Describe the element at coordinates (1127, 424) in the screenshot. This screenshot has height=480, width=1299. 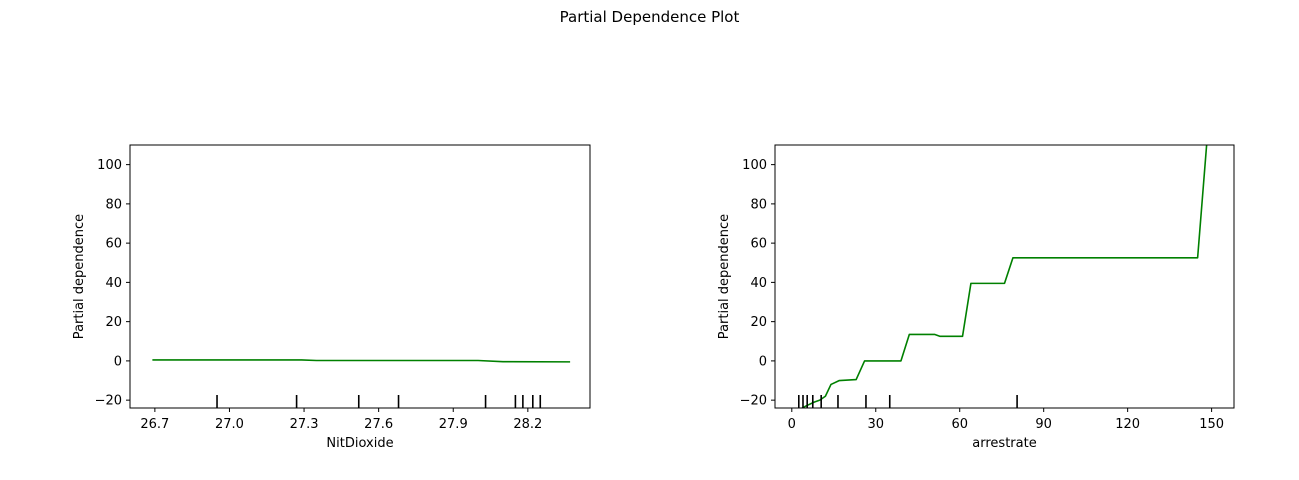
I see `x-tick-label: 120` at that location.